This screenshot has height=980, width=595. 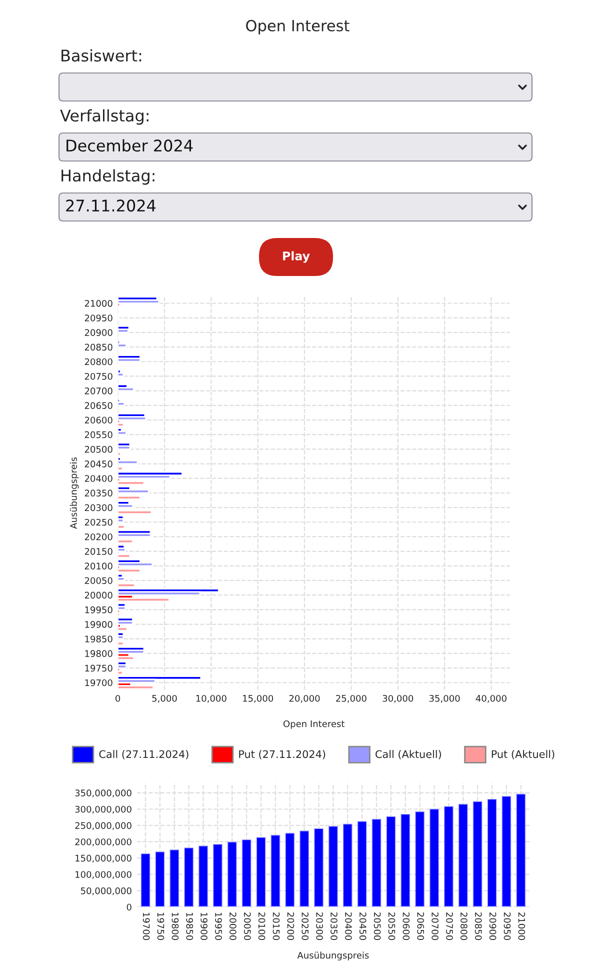 I want to click on y-axis-title: Ausübungspreis, so click(x=74, y=493).